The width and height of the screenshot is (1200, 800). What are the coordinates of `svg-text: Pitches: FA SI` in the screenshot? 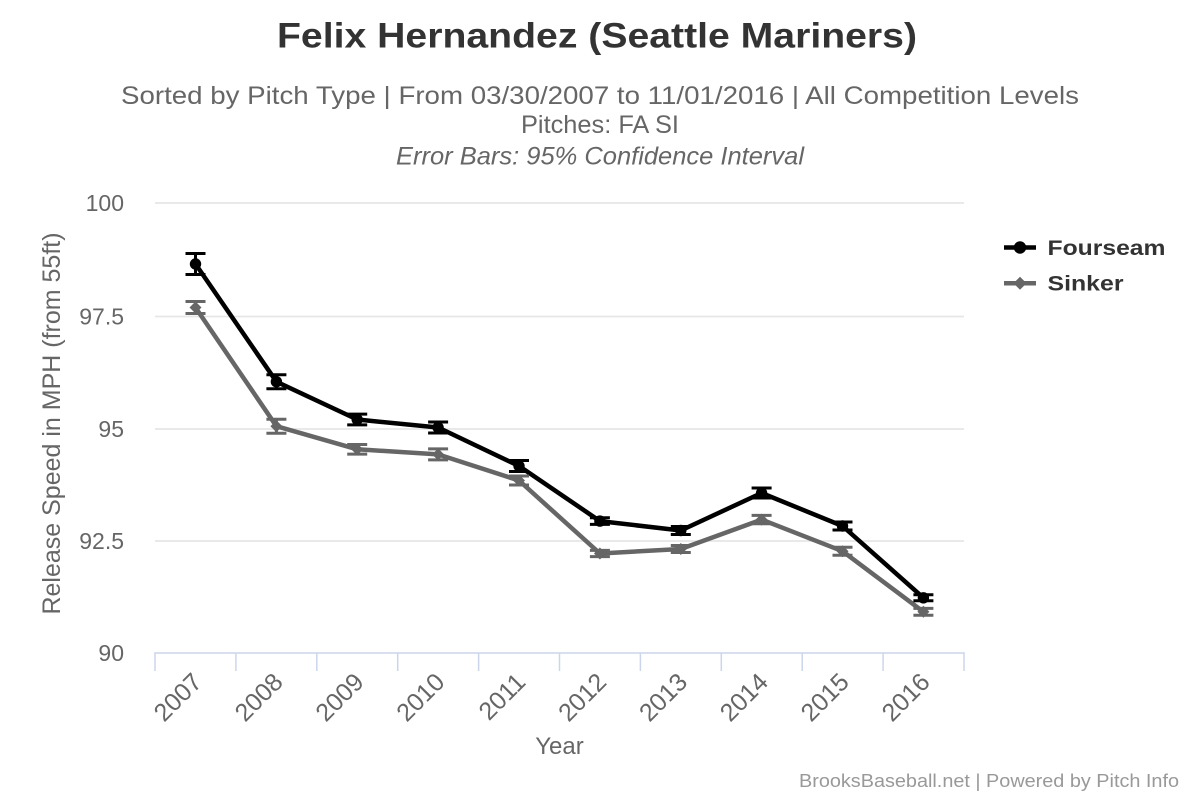 It's located at (600, 125).